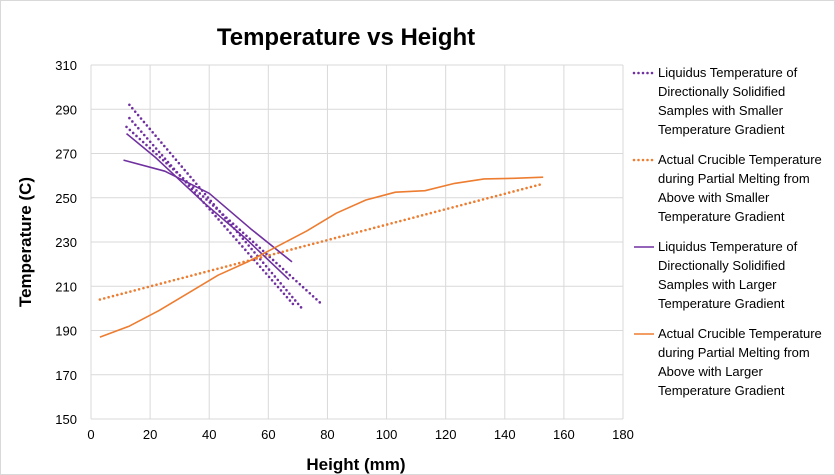  What do you see at coordinates (355, 464) in the screenshot?
I see `x-axis-title: Height (mm)` at bounding box center [355, 464].